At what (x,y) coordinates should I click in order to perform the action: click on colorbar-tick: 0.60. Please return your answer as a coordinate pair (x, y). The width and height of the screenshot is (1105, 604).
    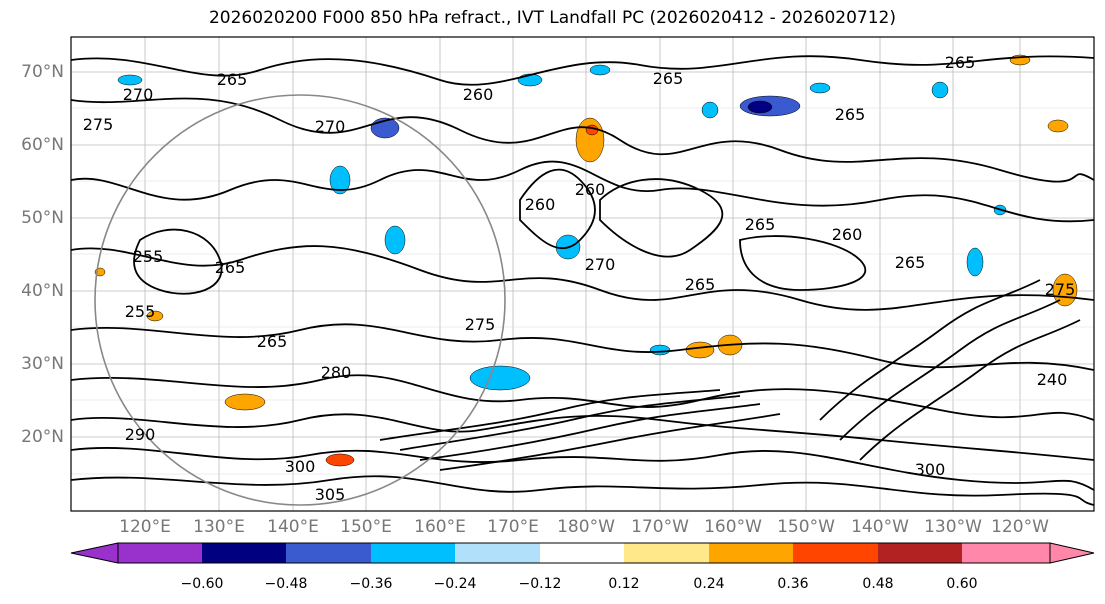
    Looking at the image, I should click on (962, 584).